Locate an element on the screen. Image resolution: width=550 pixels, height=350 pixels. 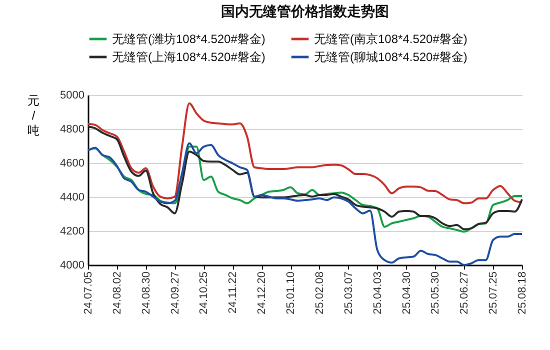
y-tick-label: 4400 is located at coordinates (72, 198).